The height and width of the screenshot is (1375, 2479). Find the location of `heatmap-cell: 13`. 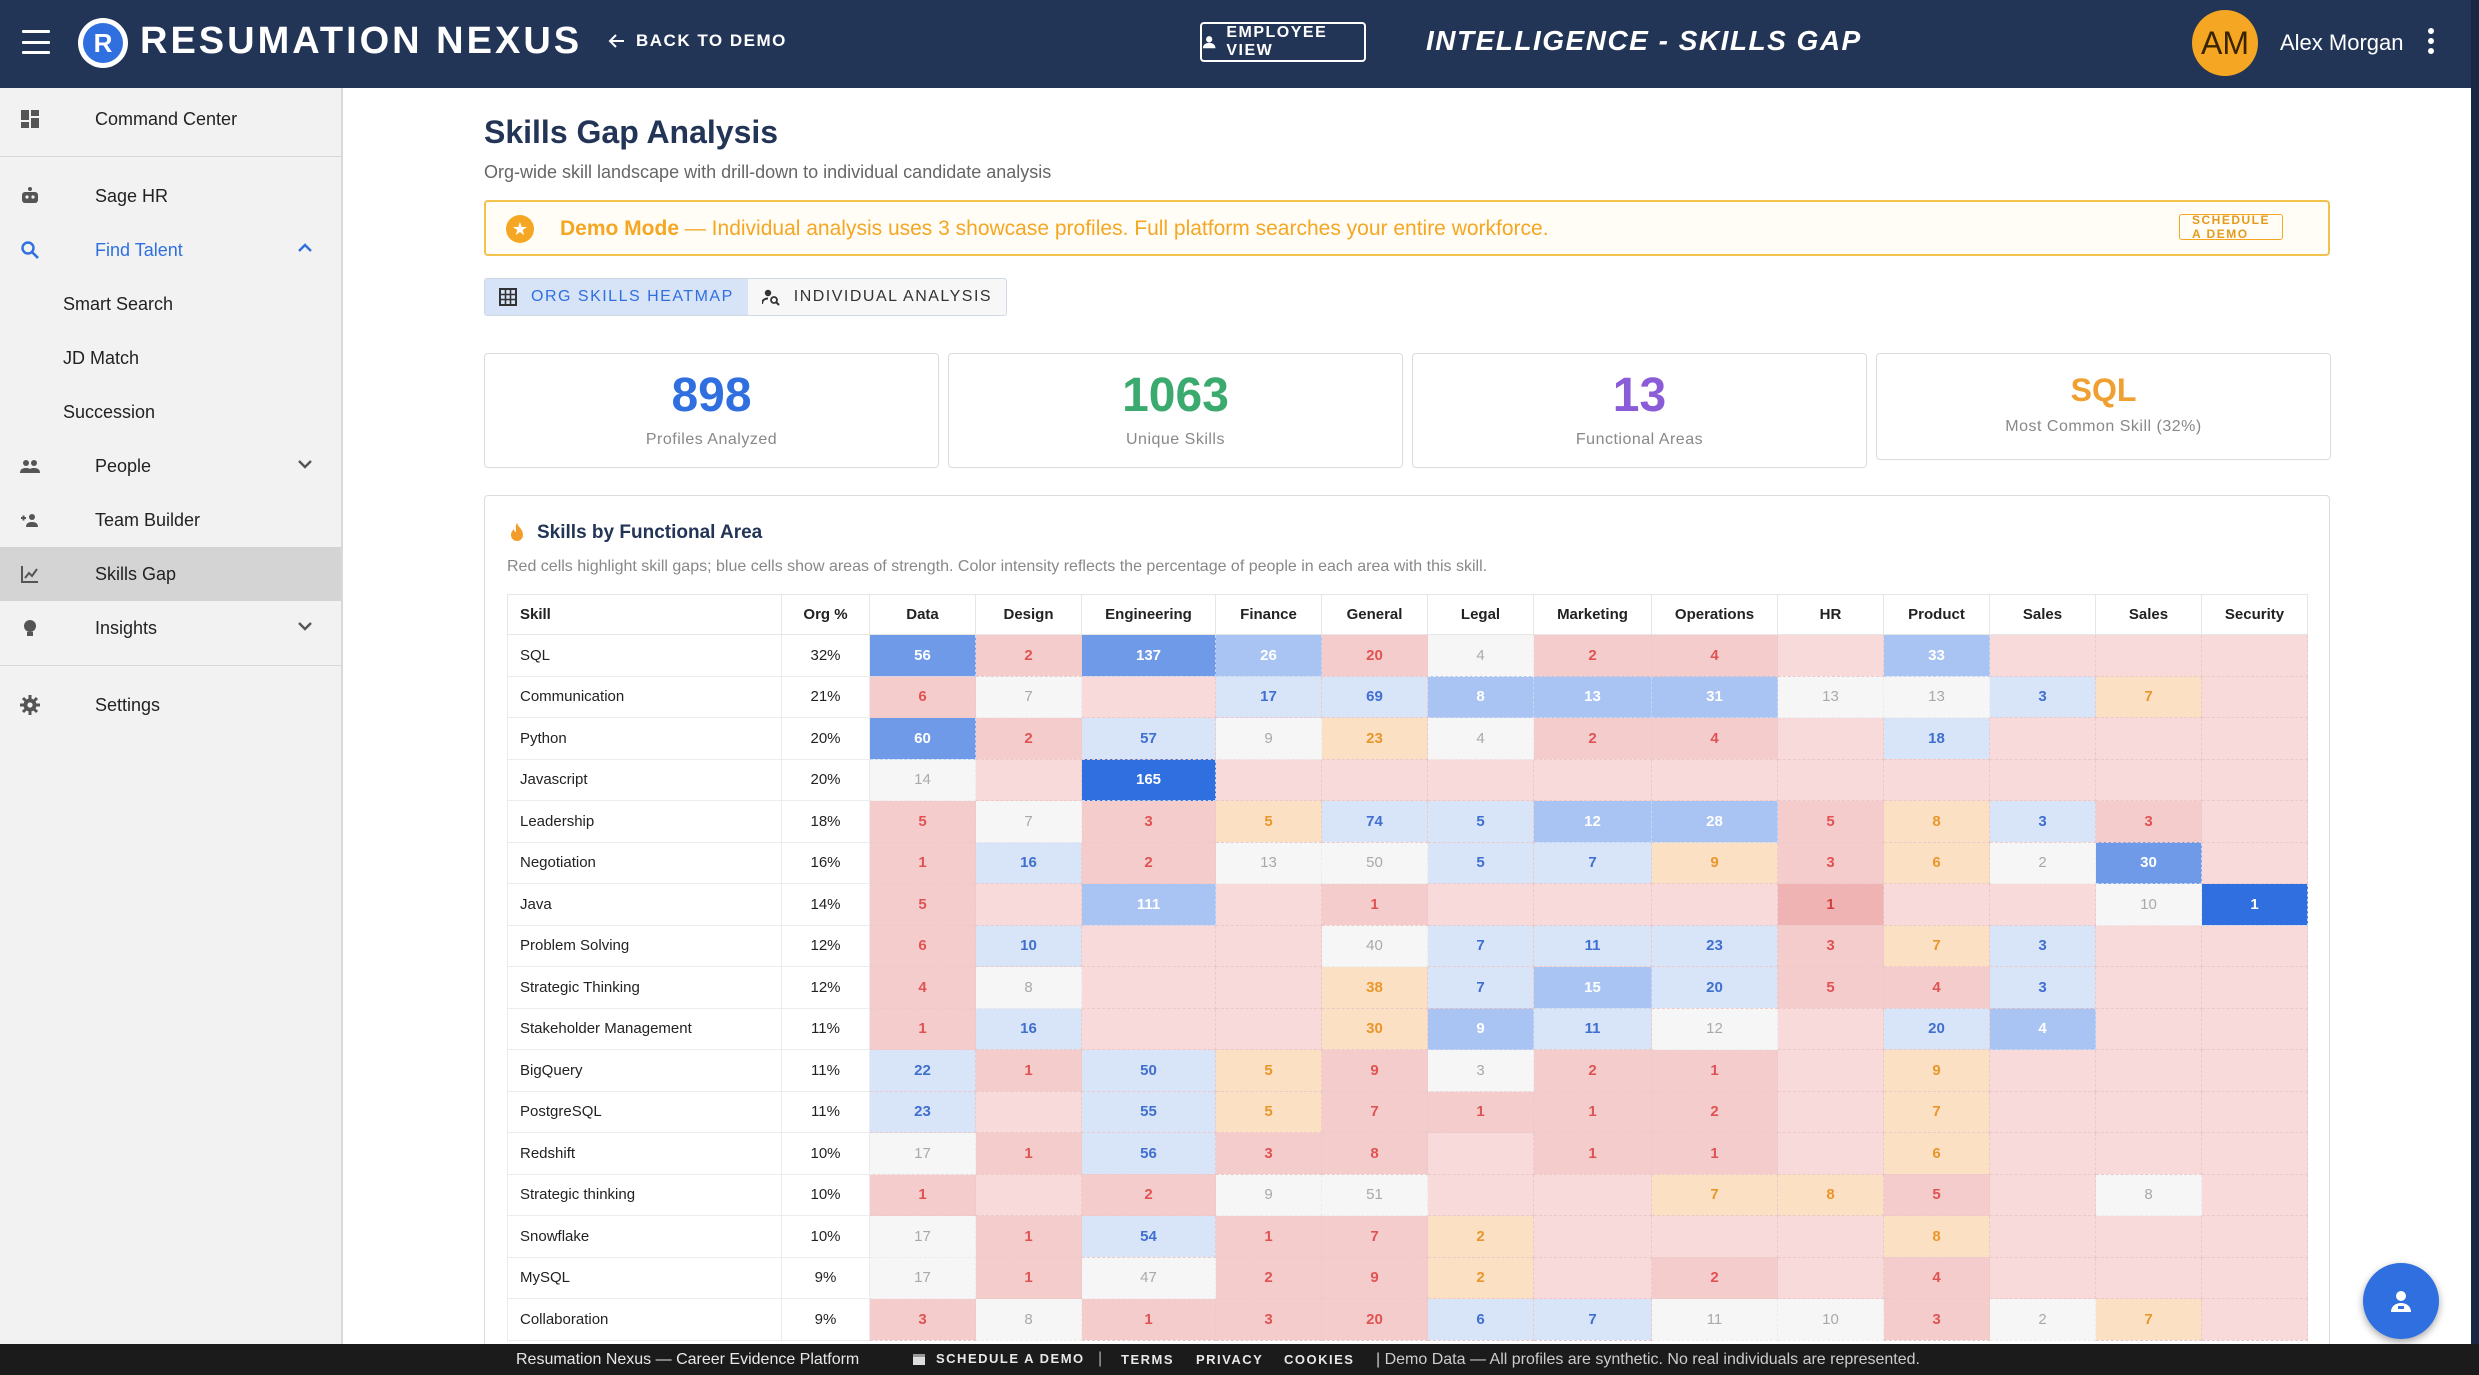

heatmap-cell: 13 is located at coordinates (1936, 696).